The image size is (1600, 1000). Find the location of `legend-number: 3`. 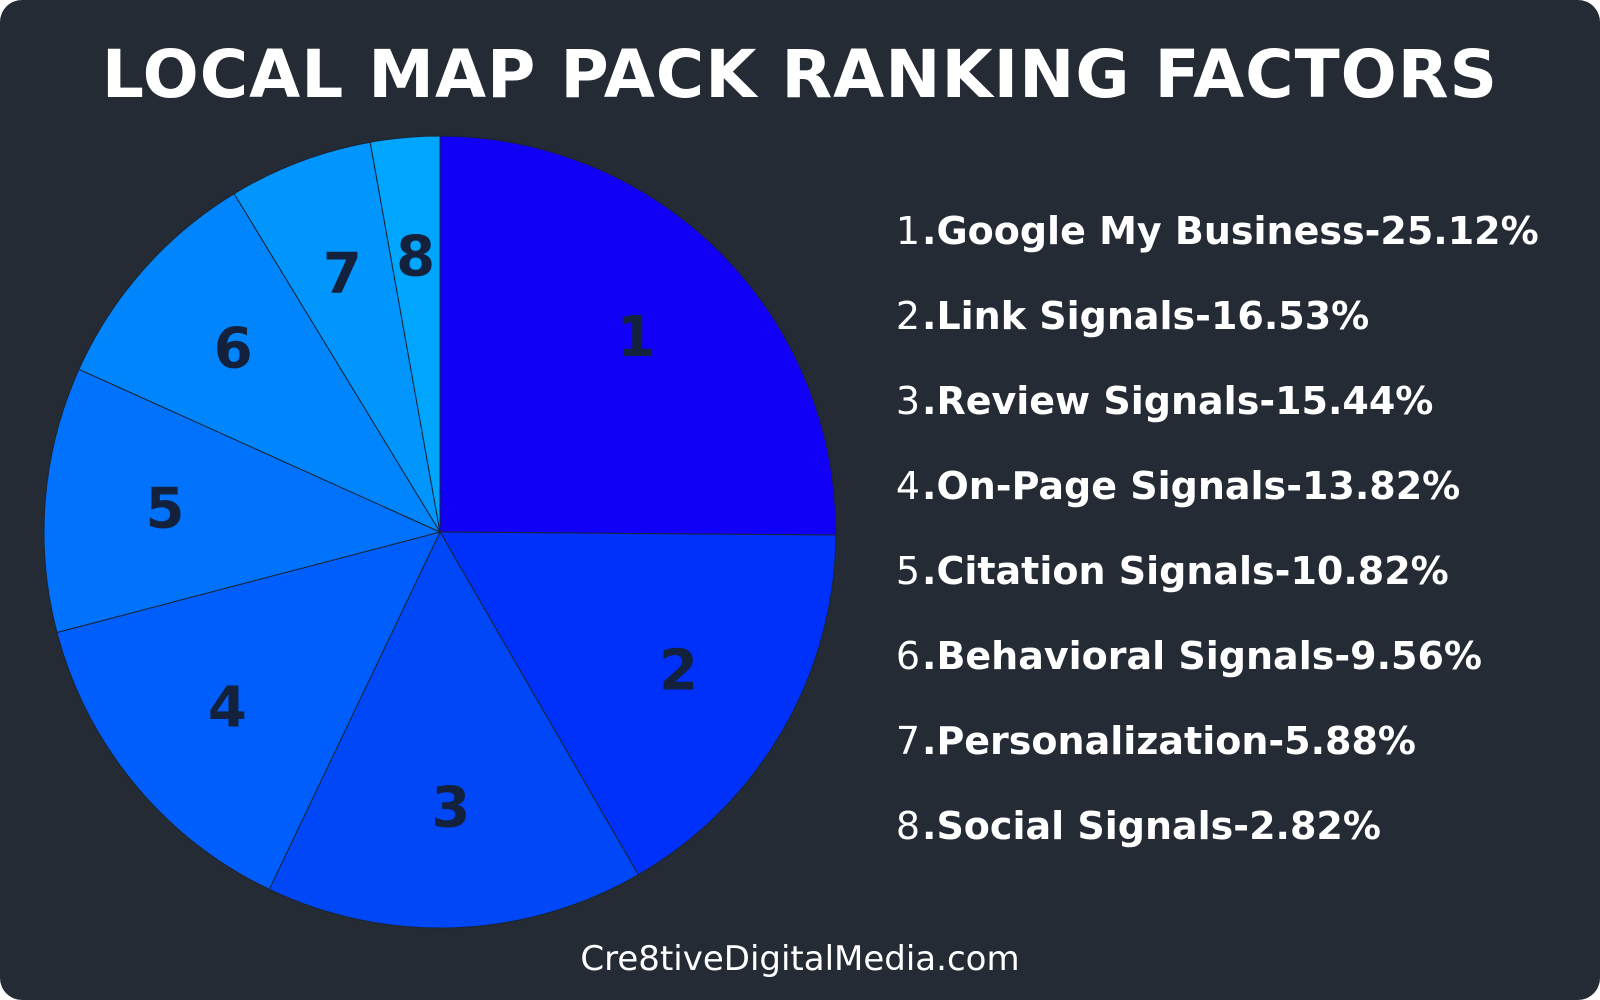

legend-number: 3 is located at coordinates (907, 400).